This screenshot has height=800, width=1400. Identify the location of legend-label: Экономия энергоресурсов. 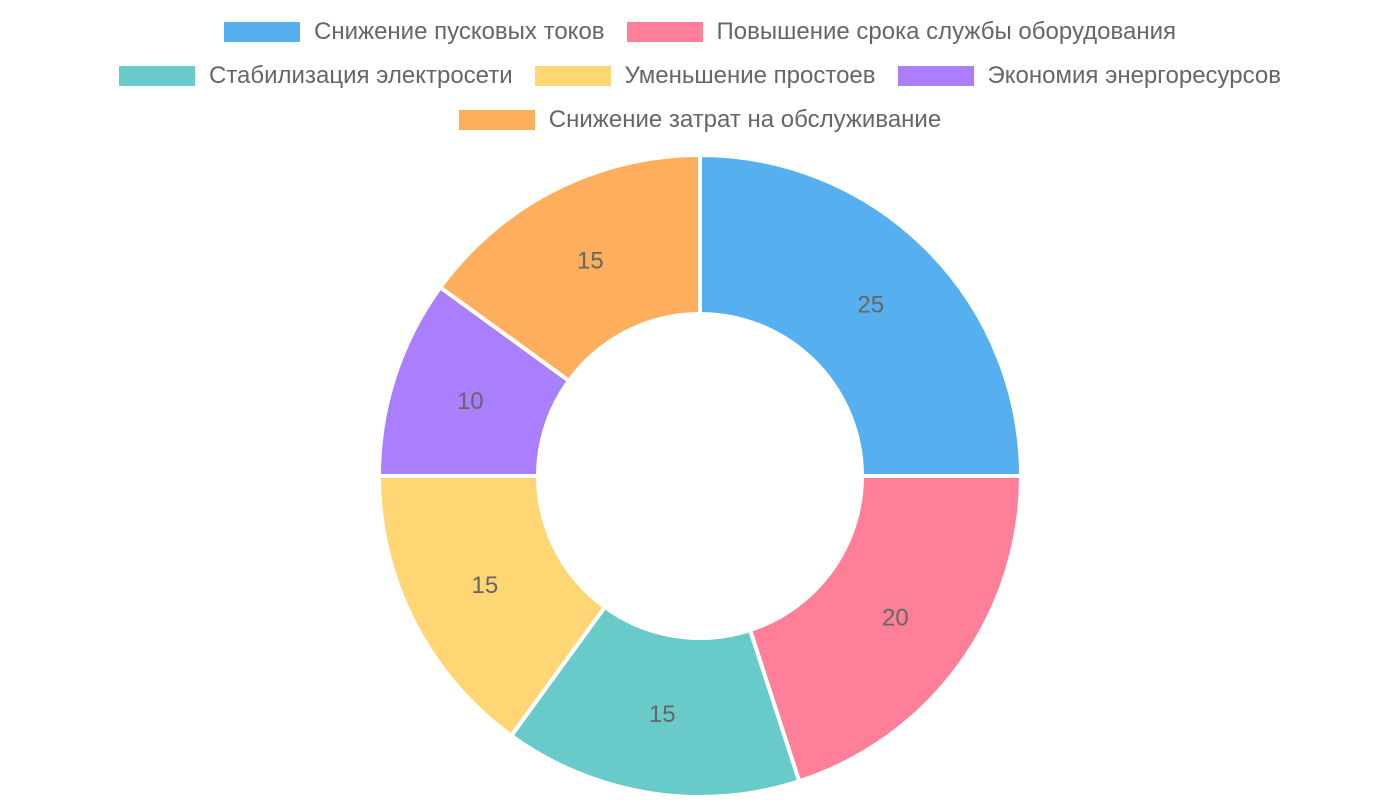
(1134, 75).